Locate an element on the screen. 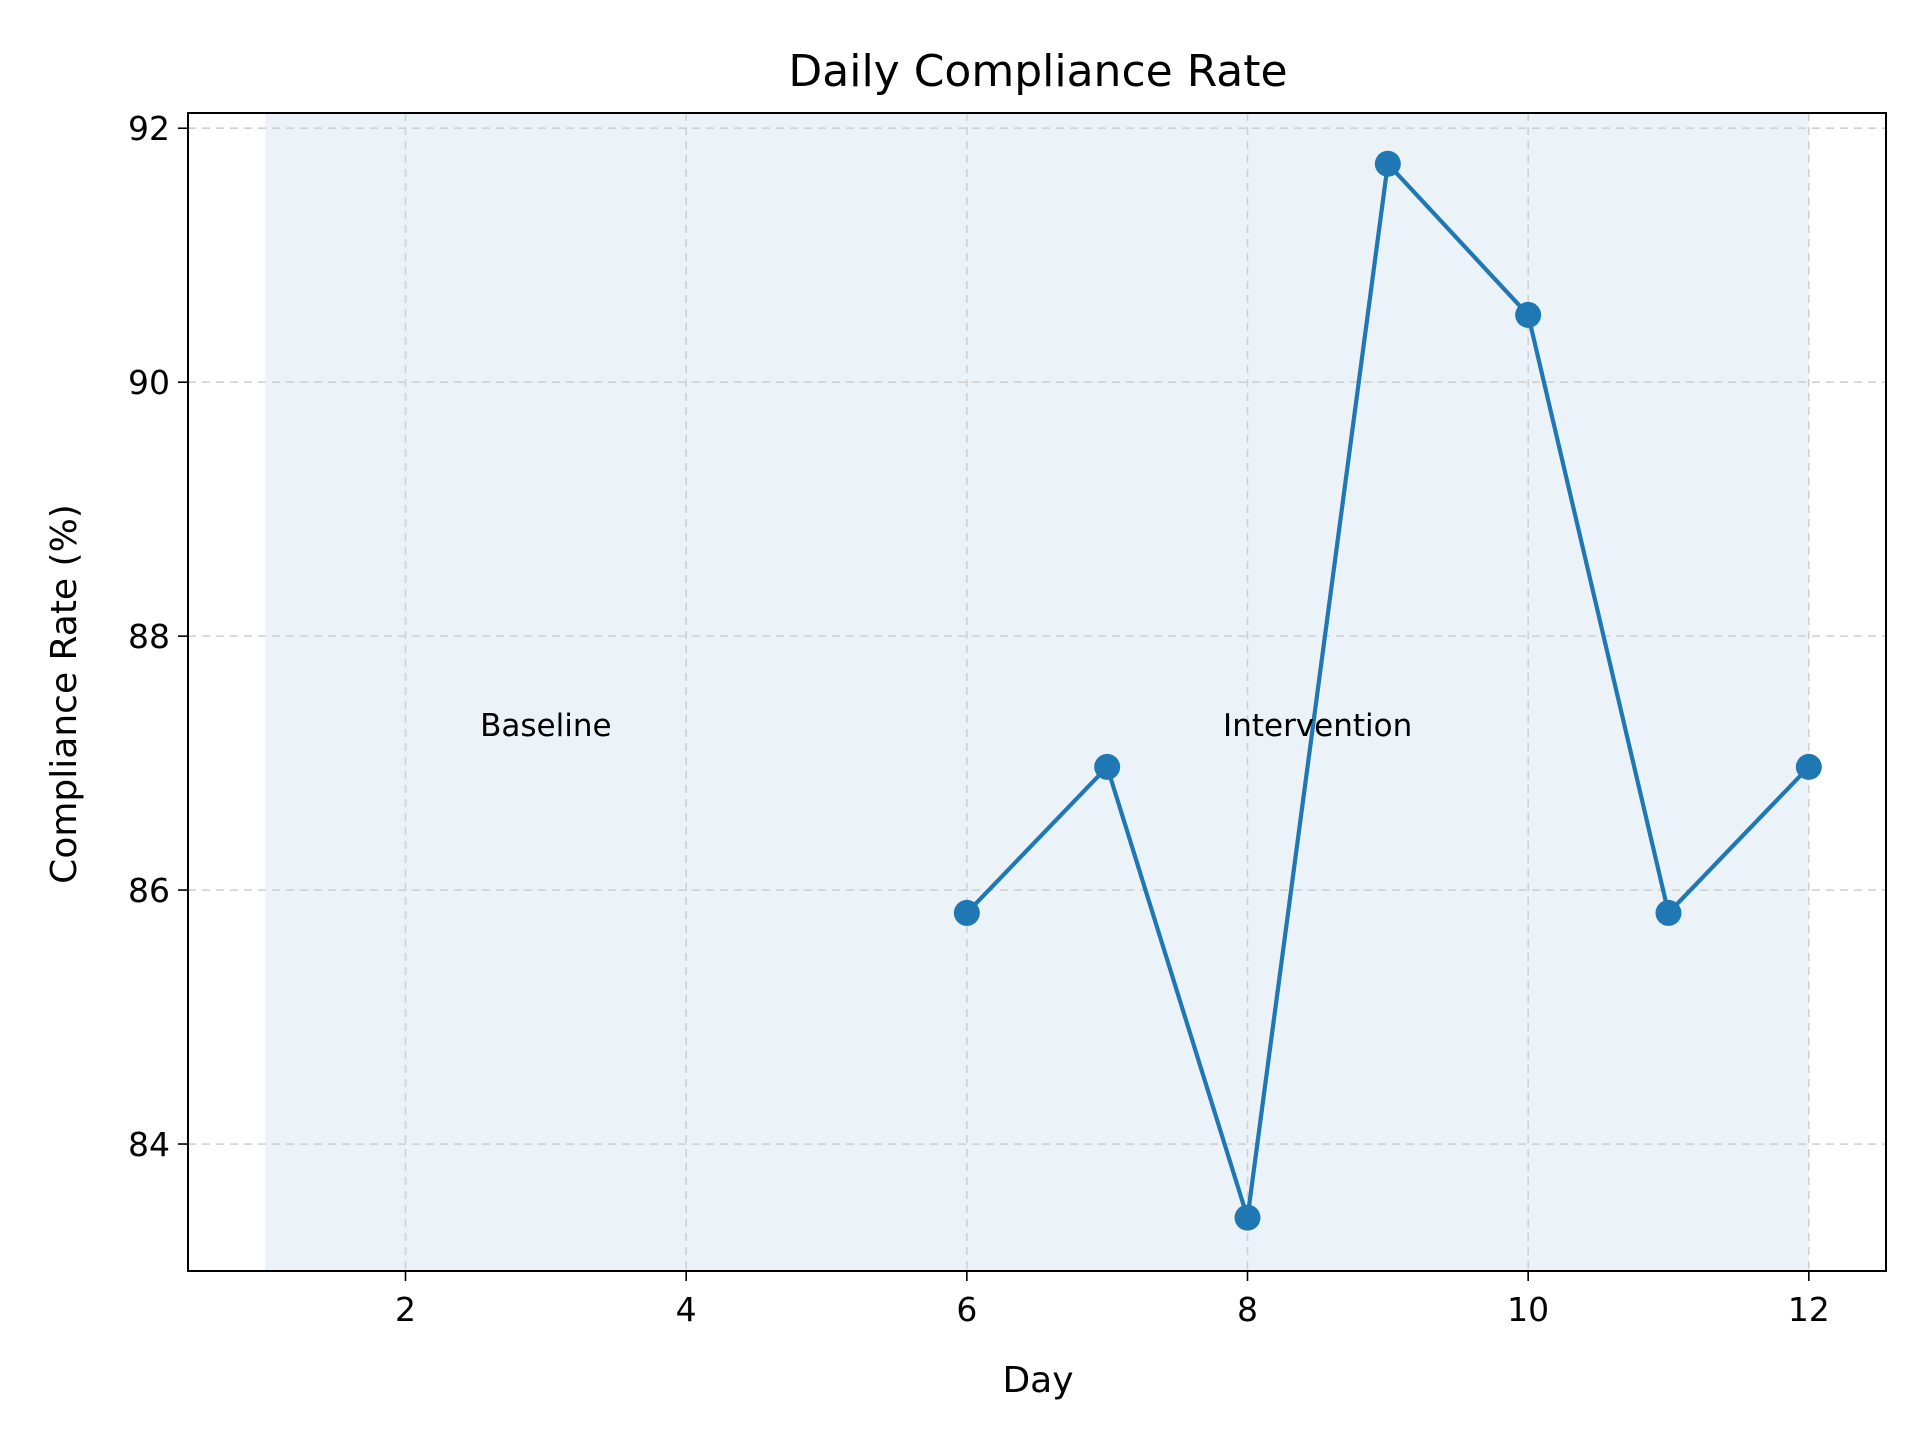  x-tick-label: 10 is located at coordinates (1528, 1309).